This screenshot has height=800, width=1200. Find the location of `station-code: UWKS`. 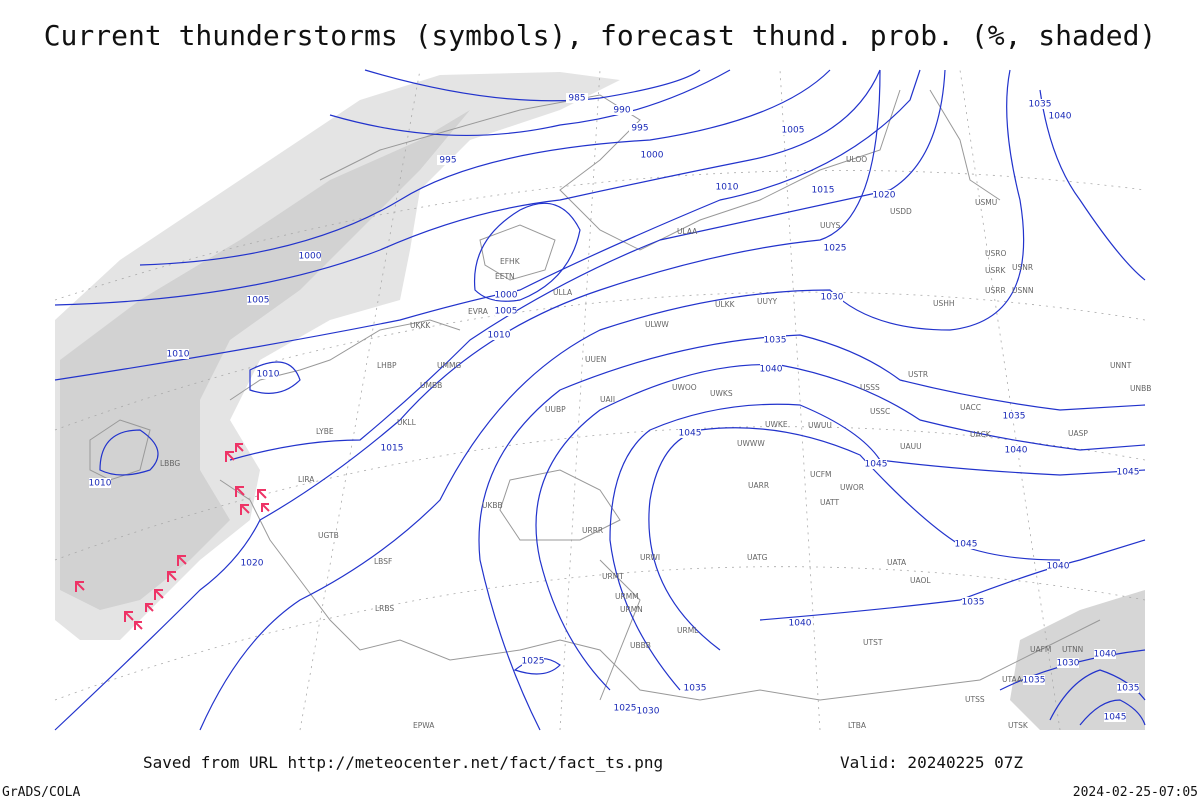

station-code: UWKS is located at coordinates (721, 393).